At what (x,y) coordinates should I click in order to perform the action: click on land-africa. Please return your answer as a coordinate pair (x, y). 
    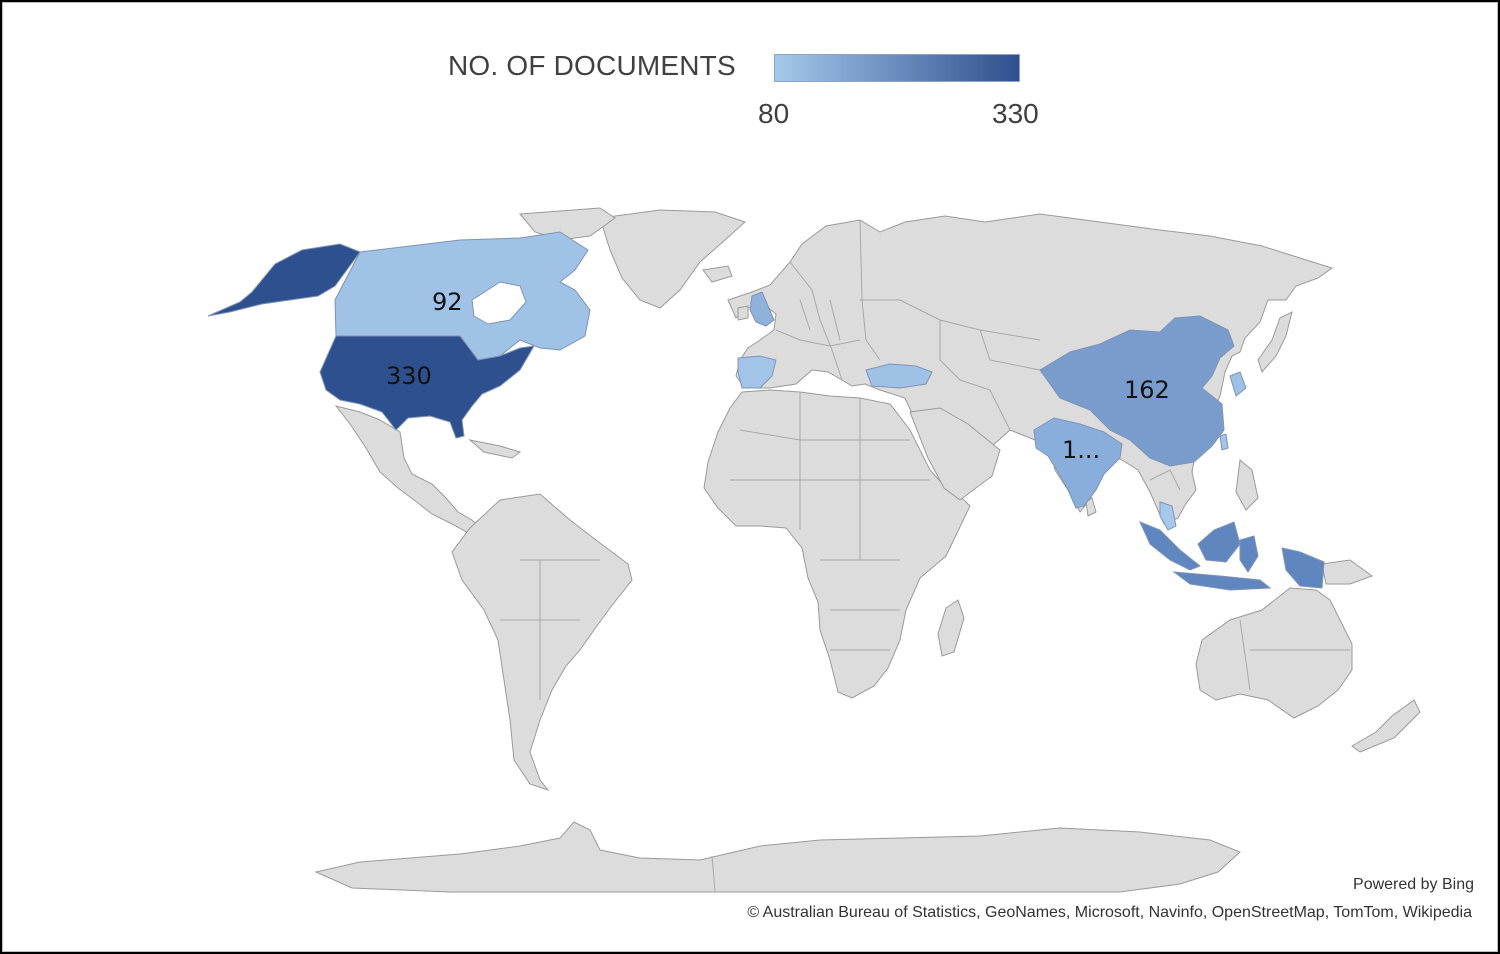
    Looking at the image, I should click on (837, 544).